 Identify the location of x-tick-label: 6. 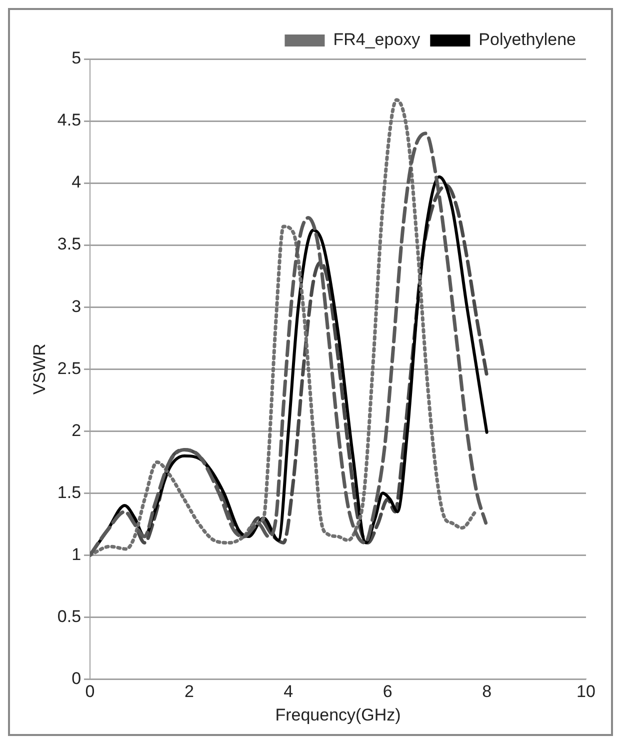
(387, 692).